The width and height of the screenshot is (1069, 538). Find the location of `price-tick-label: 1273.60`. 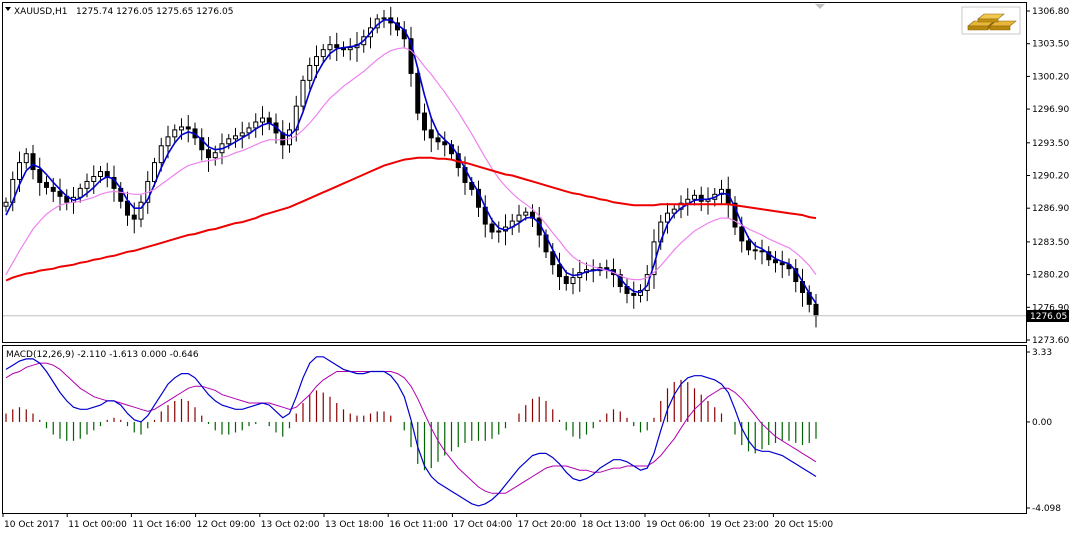

price-tick-label: 1273.60 is located at coordinates (1050, 341).